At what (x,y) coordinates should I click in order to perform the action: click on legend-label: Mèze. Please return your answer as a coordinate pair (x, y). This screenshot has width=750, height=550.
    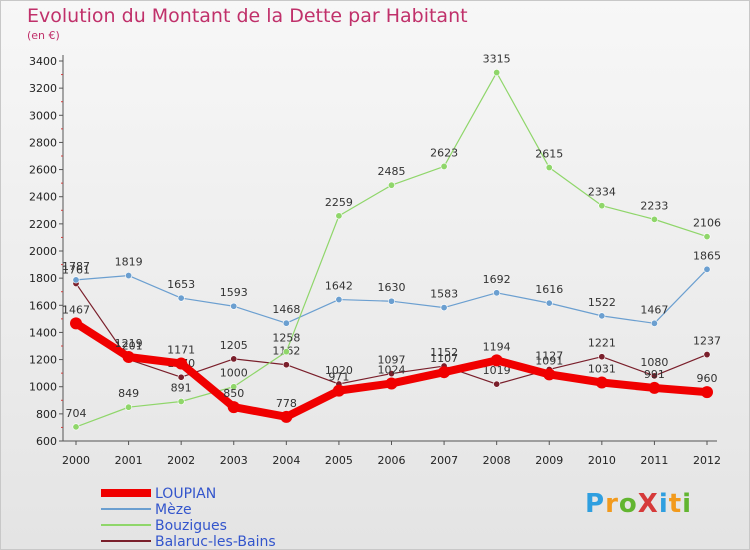
    Looking at the image, I should click on (173, 510).